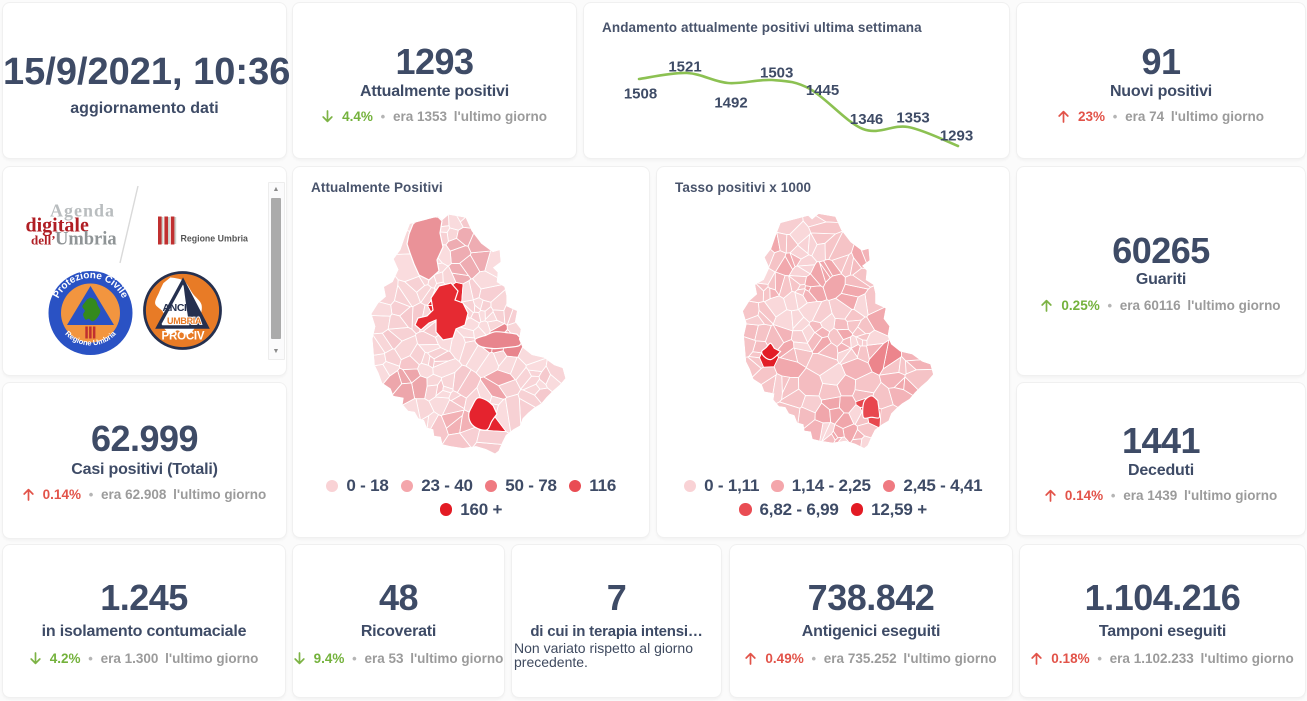 The width and height of the screenshot is (1307, 701). Describe the element at coordinates (175, 308) in the screenshot. I see `svg-text: ANCI` at that location.